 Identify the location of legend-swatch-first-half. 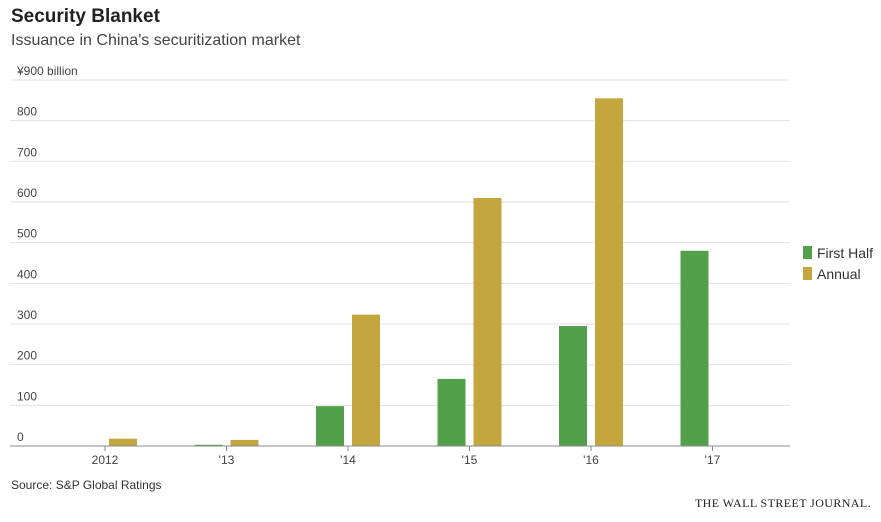
(807, 252).